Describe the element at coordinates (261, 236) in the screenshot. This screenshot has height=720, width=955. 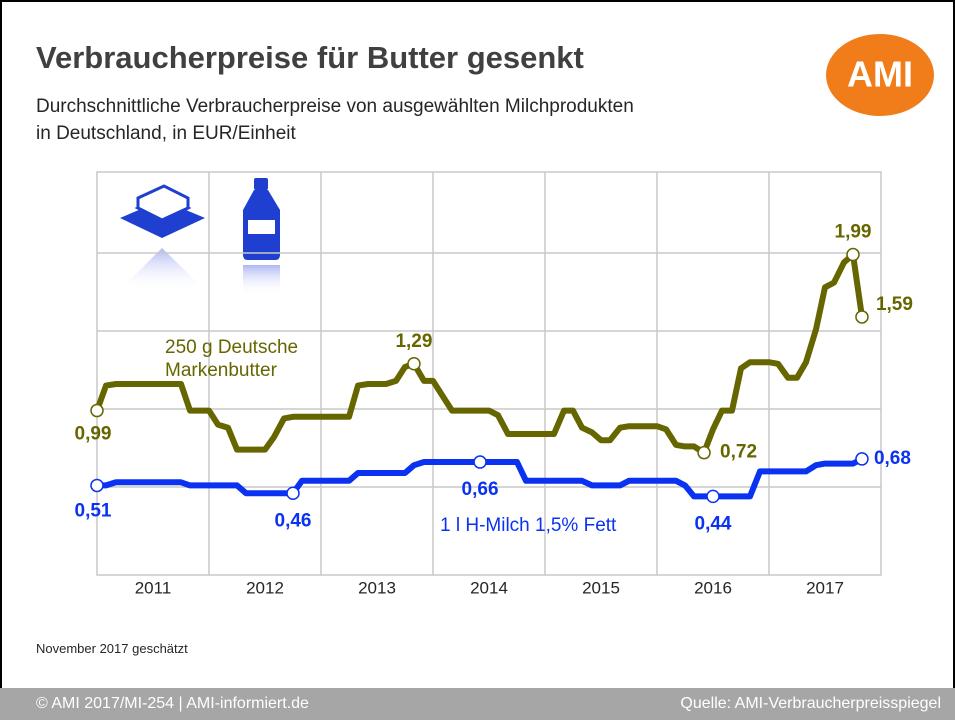
I see `milk-icon` at that location.